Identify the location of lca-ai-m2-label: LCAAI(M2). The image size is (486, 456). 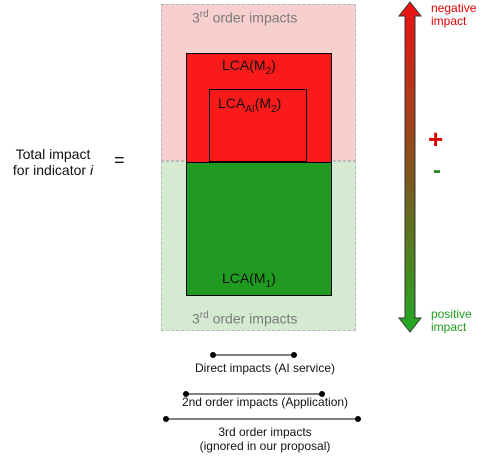
(250, 105).